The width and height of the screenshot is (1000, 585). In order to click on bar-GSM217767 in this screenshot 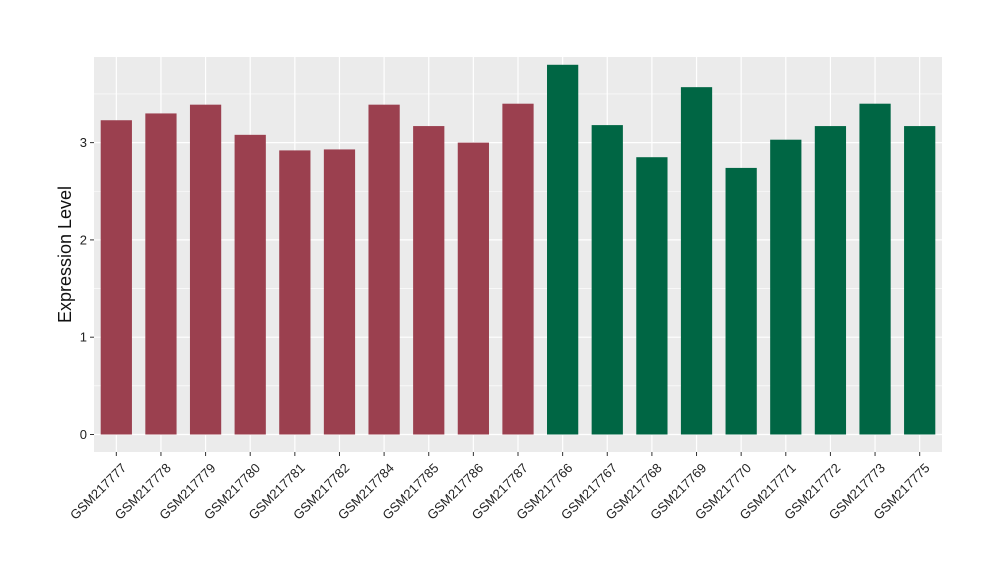, I will do `click(607, 280)`.